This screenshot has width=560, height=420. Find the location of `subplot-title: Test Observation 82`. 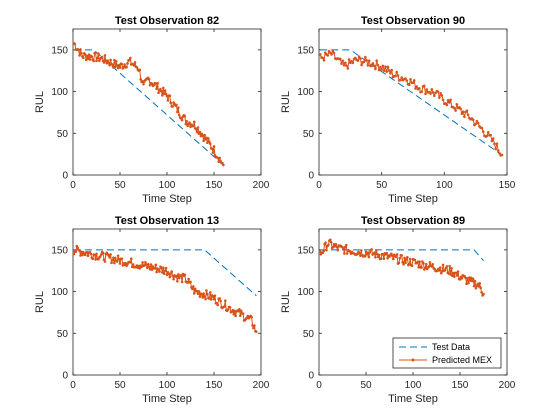

subplot-title: Test Observation 82 is located at coordinates (167, 21).